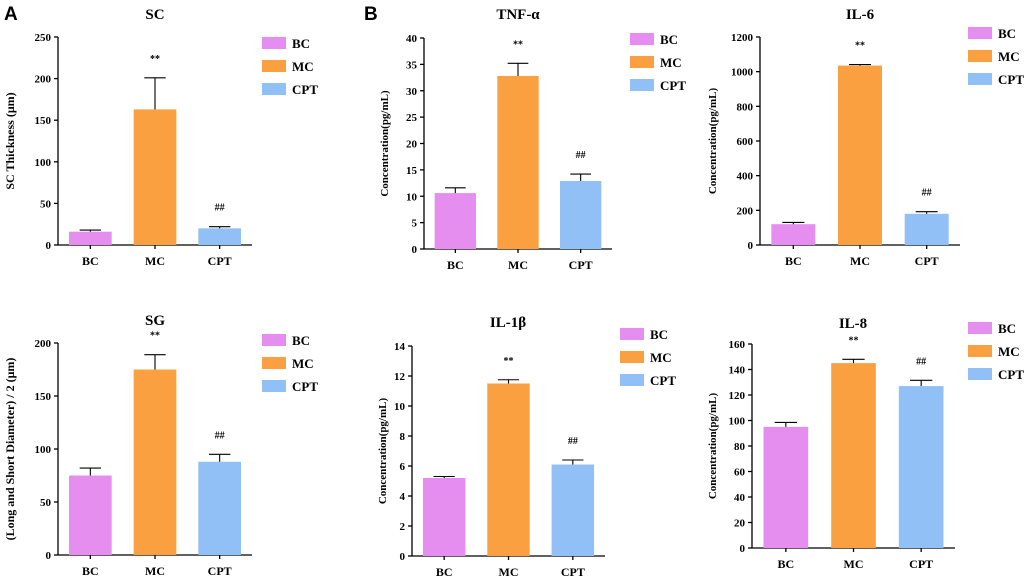 This screenshot has width=1024, height=577. I want to click on y-tick-label: 25, so click(412, 118).